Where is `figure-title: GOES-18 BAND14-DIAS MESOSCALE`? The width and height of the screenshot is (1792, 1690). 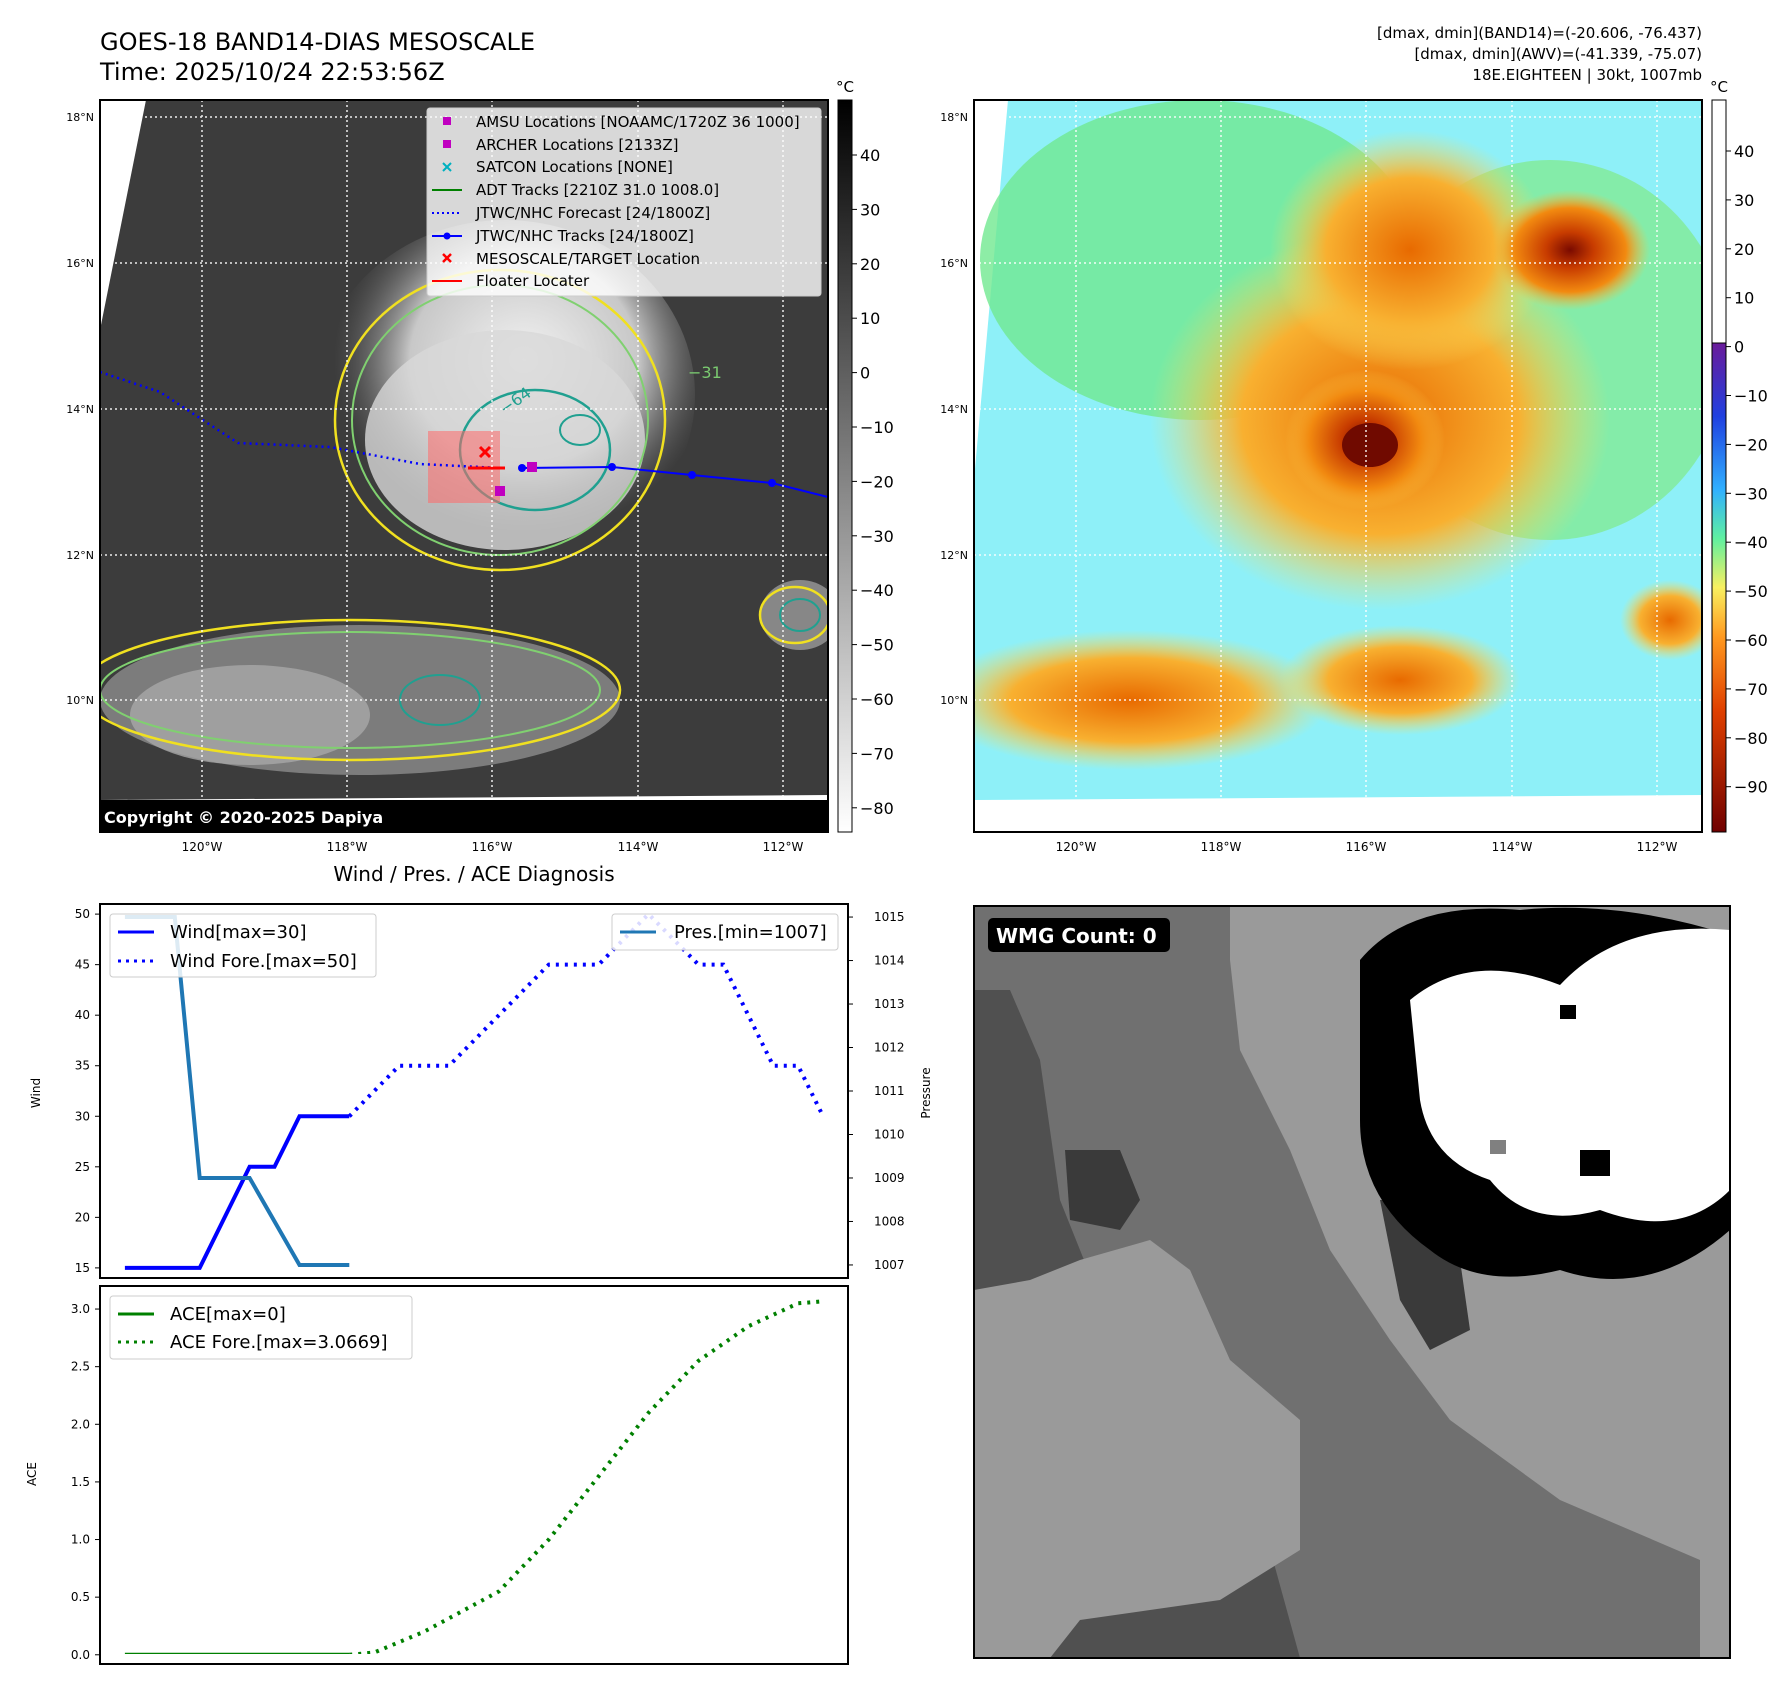 figure-title: GOES-18 BAND14-DIAS MESOSCALE is located at coordinates (317, 42).